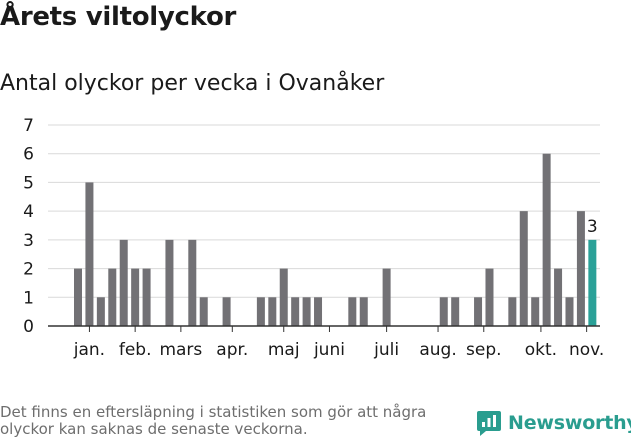 This screenshot has width=631, height=439. What do you see at coordinates (89, 350) in the screenshot?
I see `x-tick-label: jan.` at bounding box center [89, 350].